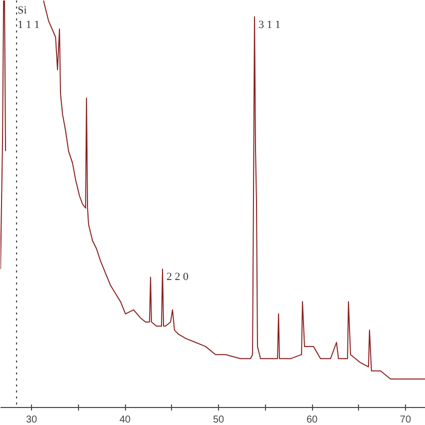 This screenshot has width=425, height=425. What do you see at coordinates (269, 24) in the screenshot?
I see `annotation: 3 1 1` at bounding box center [269, 24].